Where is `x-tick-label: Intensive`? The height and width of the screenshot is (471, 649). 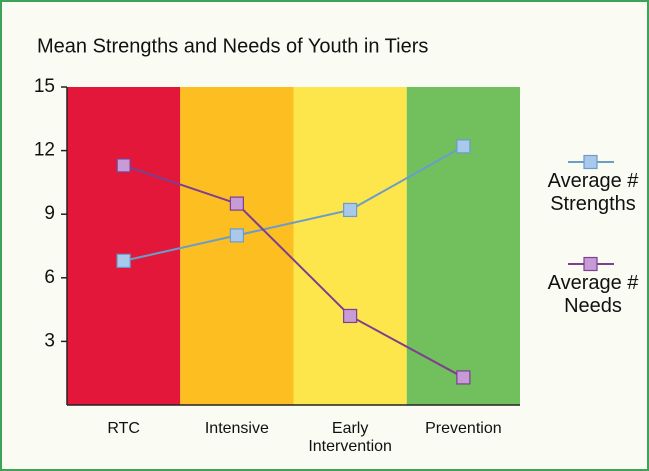 x-tick-label: Intensive is located at coordinates (236, 428).